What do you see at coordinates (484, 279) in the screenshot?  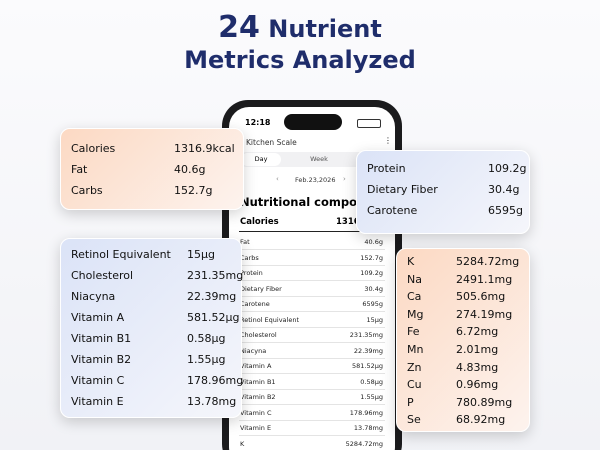 I see `metric-value: 2491.1mg` at bounding box center [484, 279].